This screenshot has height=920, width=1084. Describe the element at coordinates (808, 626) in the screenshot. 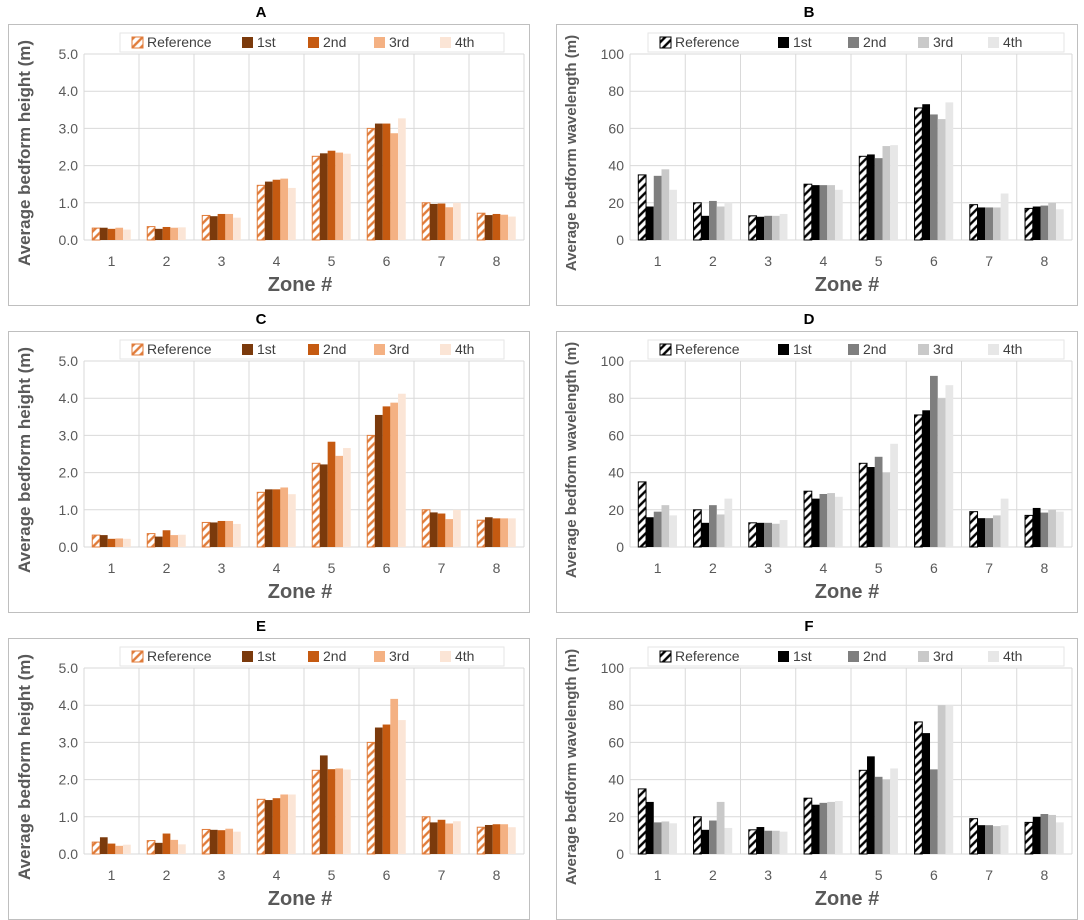

I see `panel-label: F` at that location.